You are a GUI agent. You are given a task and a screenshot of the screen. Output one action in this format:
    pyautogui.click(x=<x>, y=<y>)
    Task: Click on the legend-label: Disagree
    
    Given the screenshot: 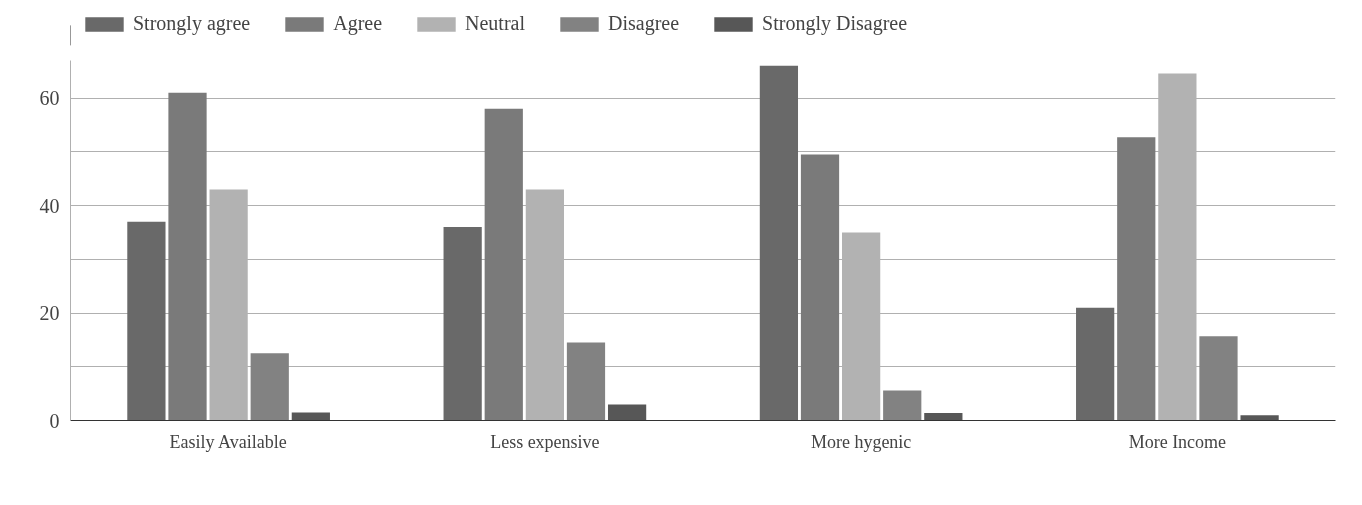 What is the action you would take?
    pyautogui.click(x=644, y=23)
    